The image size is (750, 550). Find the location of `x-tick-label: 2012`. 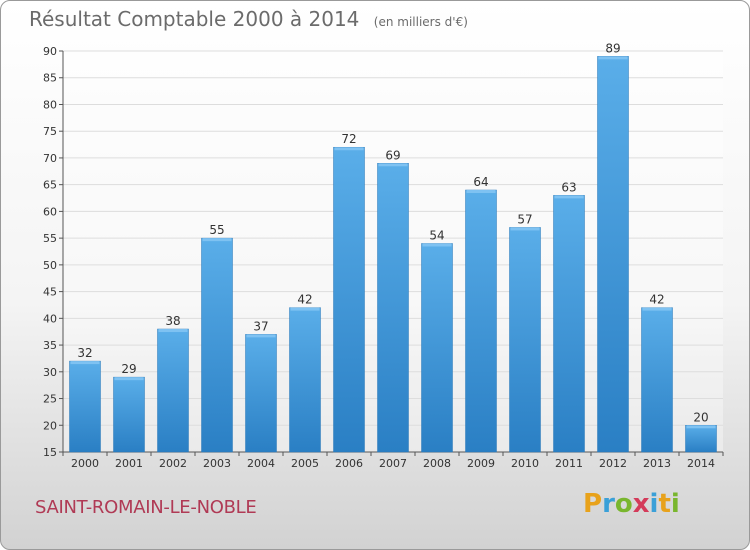

x-tick-label: 2012 is located at coordinates (613, 463).